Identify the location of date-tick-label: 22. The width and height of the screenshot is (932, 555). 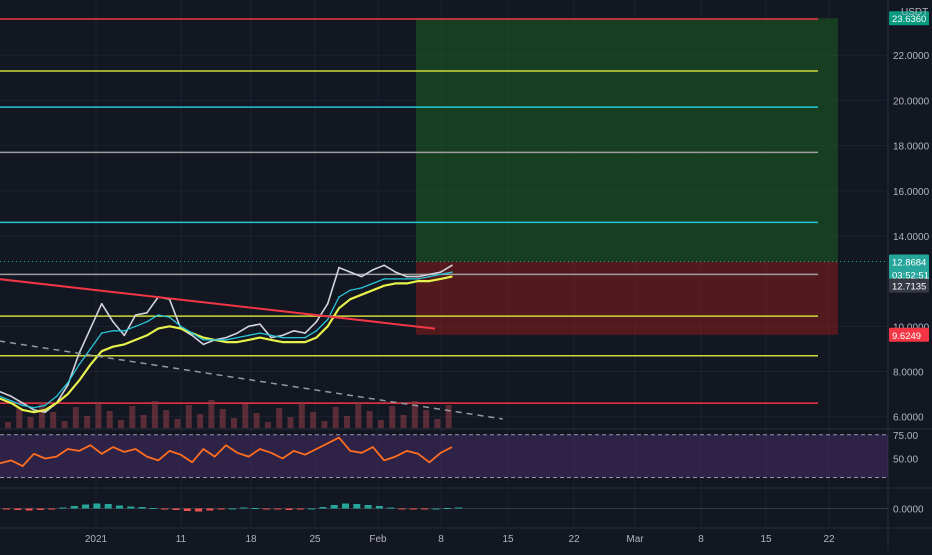
(829, 539).